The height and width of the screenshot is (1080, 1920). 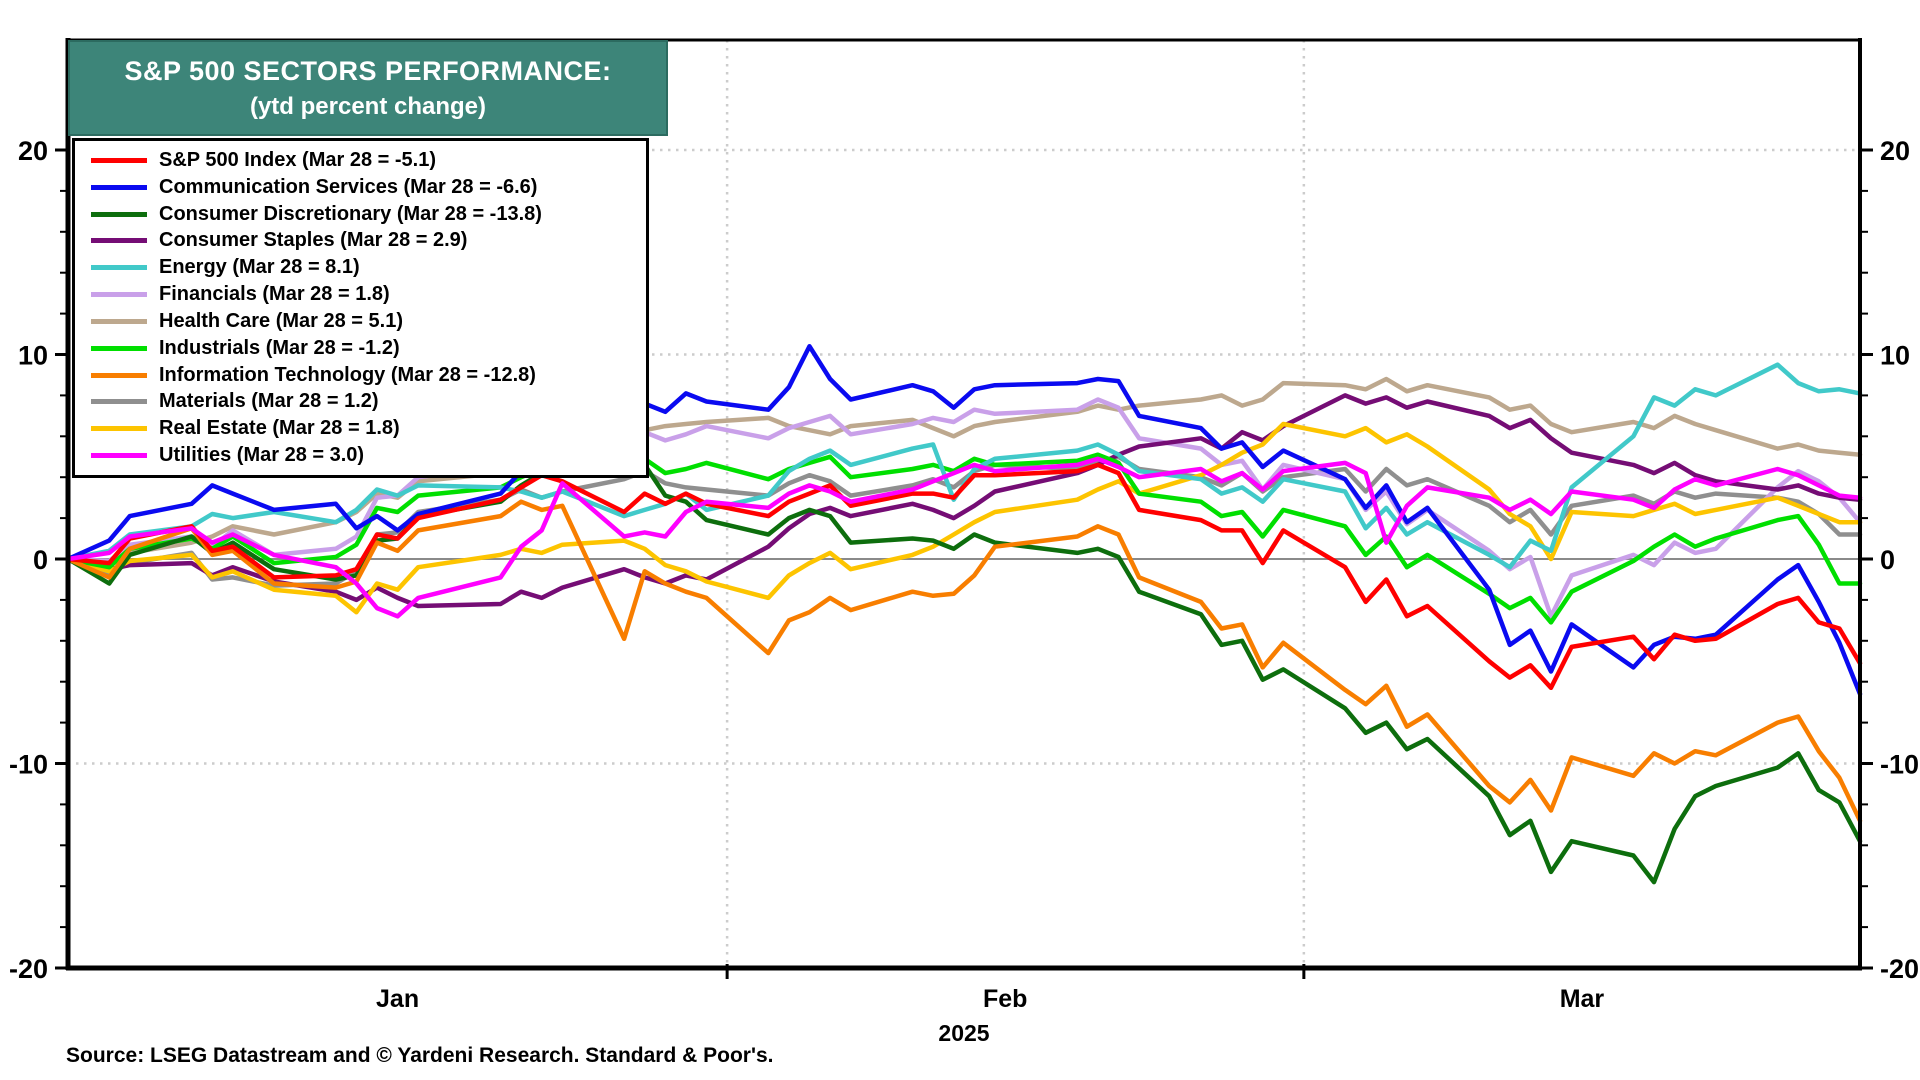 I want to click on legend-swatch-health-care, so click(x=119, y=321).